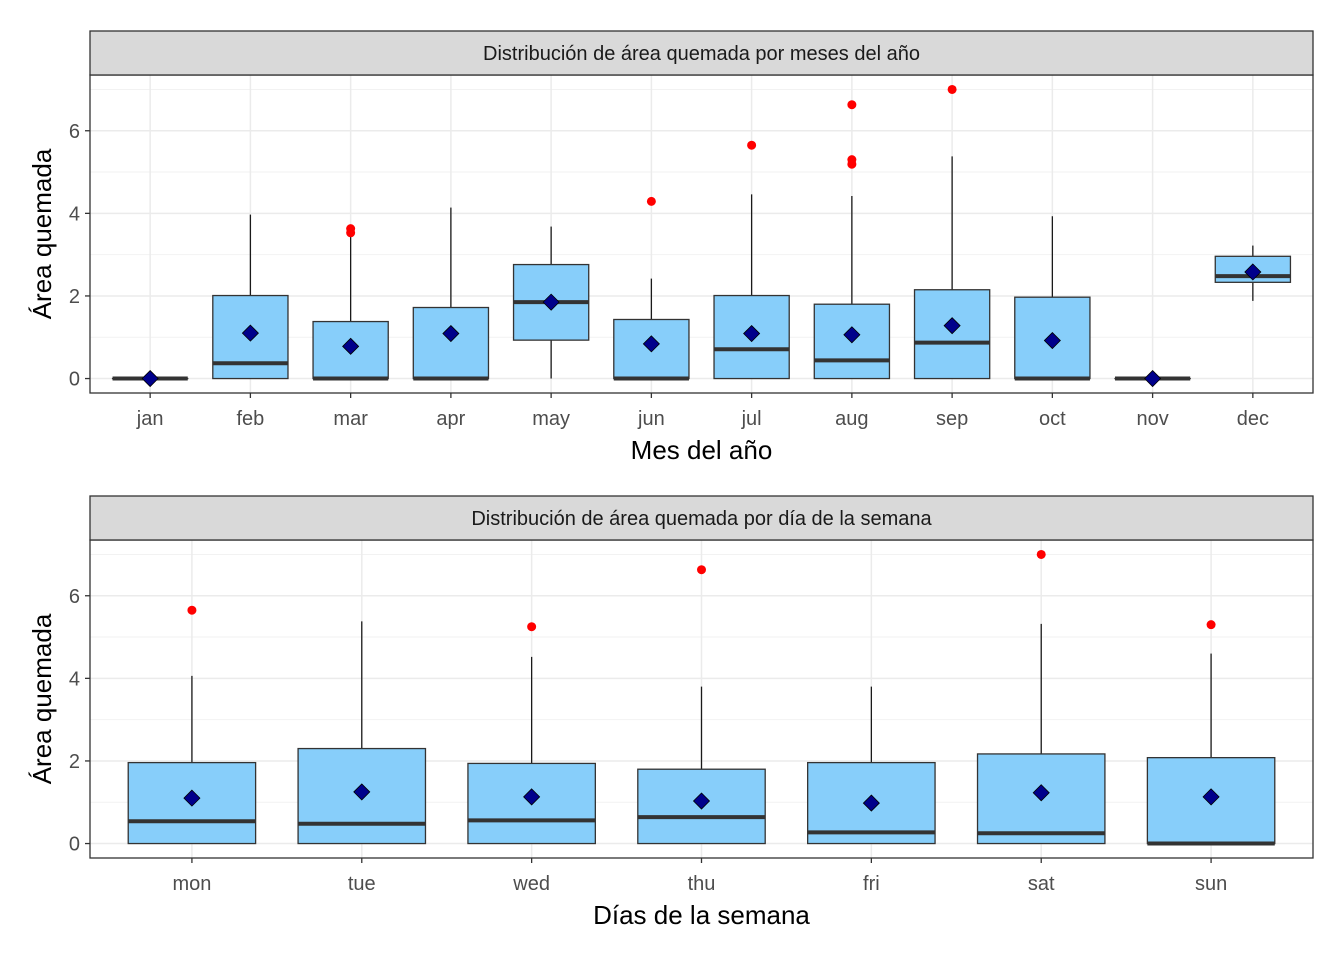 This screenshot has height=960, width=1344. I want to click on x-axis: mon tue wed thu fri sat sun, so click(699, 876).